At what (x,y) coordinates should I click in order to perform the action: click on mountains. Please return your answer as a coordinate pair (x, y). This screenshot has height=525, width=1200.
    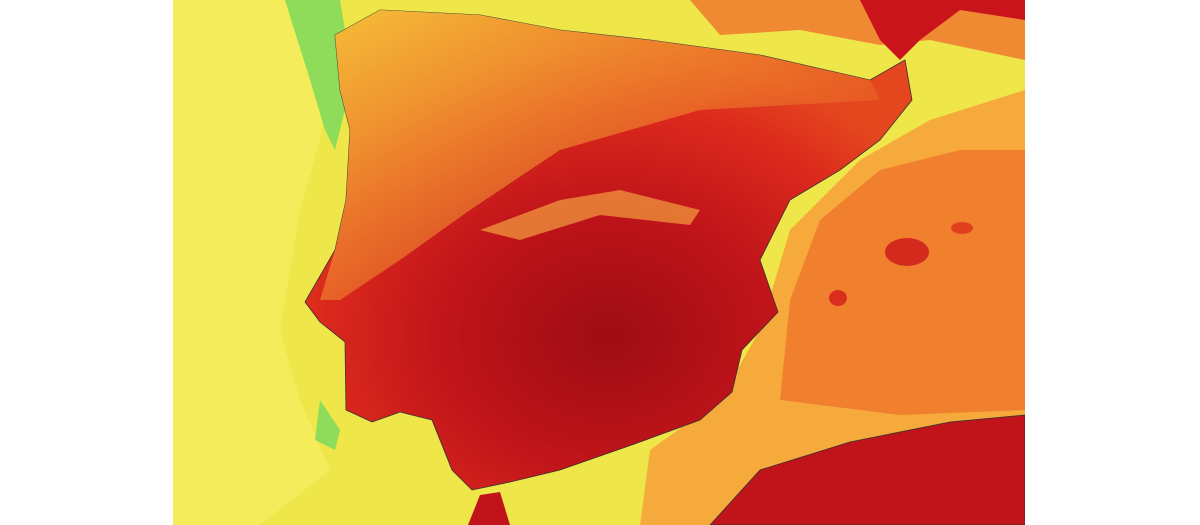
    Looking at the image, I should click on (590, 215).